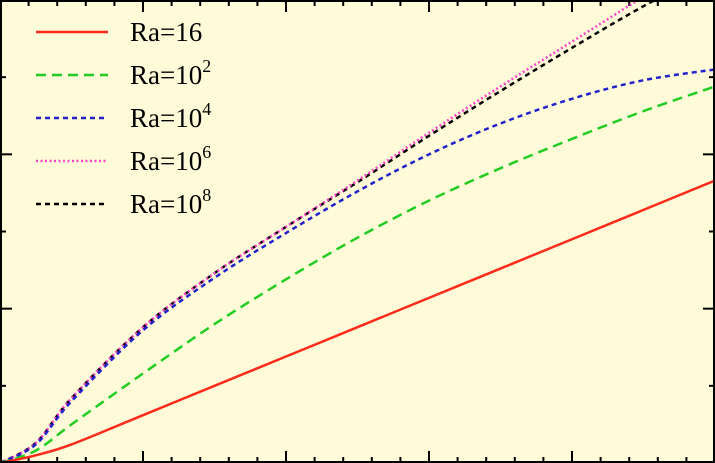 The height and width of the screenshot is (463, 715). Describe the element at coordinates (166, 32) in the screenshot. I see `legend-label-ra-16: Ra=16` at that location.